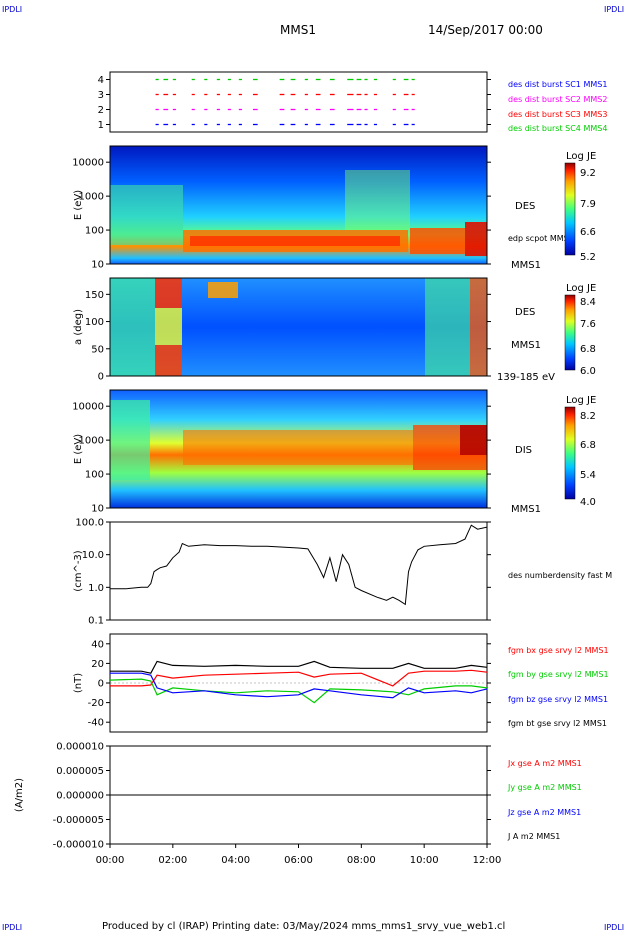  I want to click on legend-burst-sc4: des dist burst SC4 MMS4, so click(557, 128).